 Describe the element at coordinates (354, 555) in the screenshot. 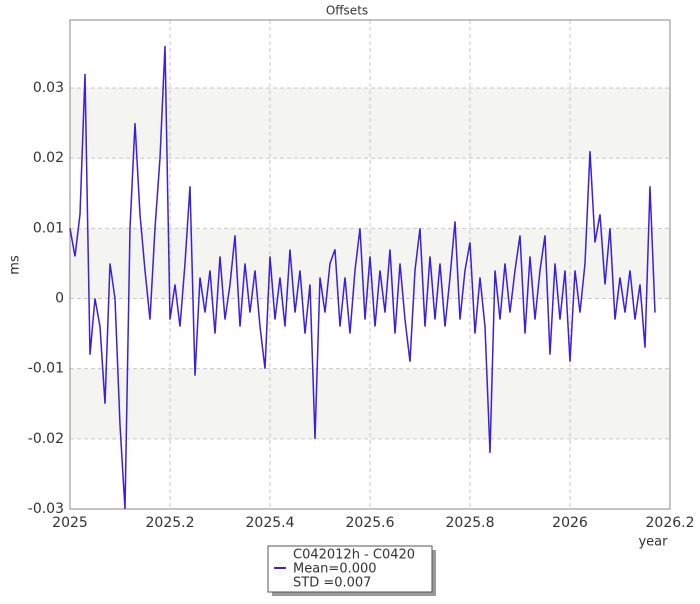

I see `legend-entry: C042012h - C0420` at that location.